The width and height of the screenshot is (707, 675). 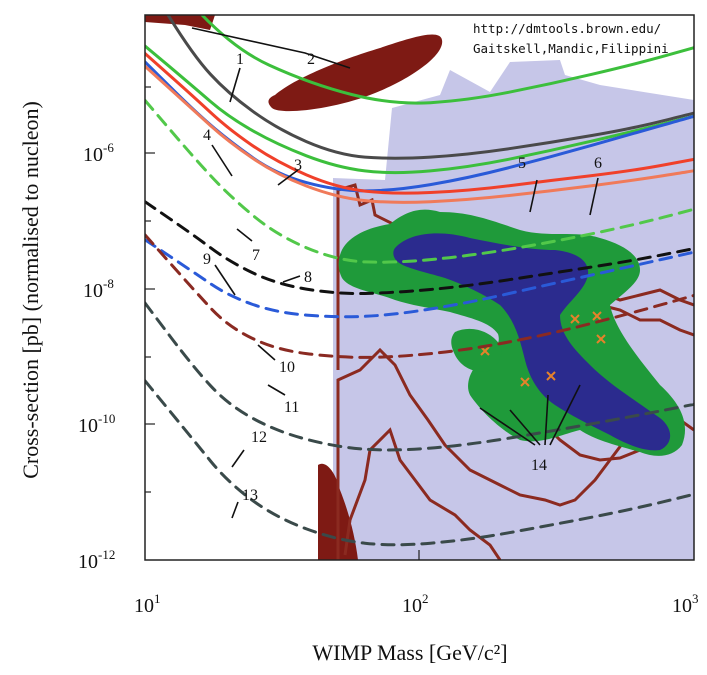 I want to click on dama-strip-top, so click(x=180, y=22).